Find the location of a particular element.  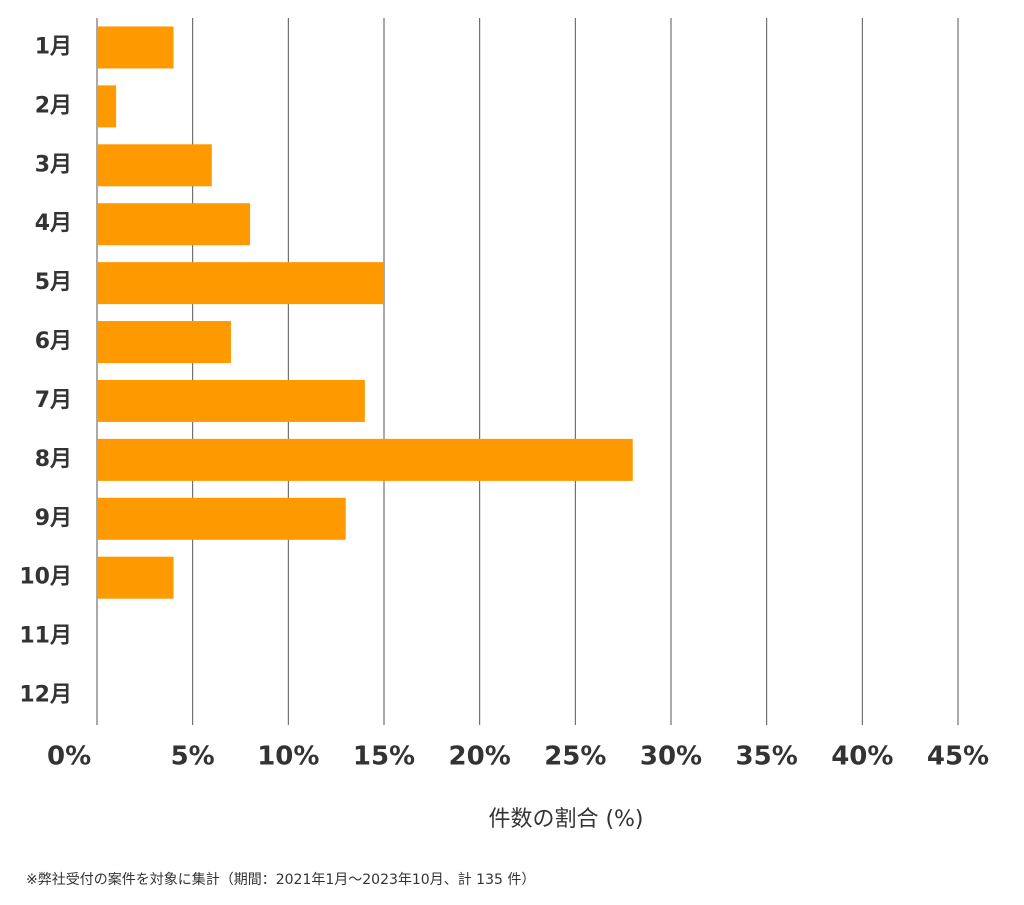

x-tick-label: 20% is located at coordinates (480, 757).